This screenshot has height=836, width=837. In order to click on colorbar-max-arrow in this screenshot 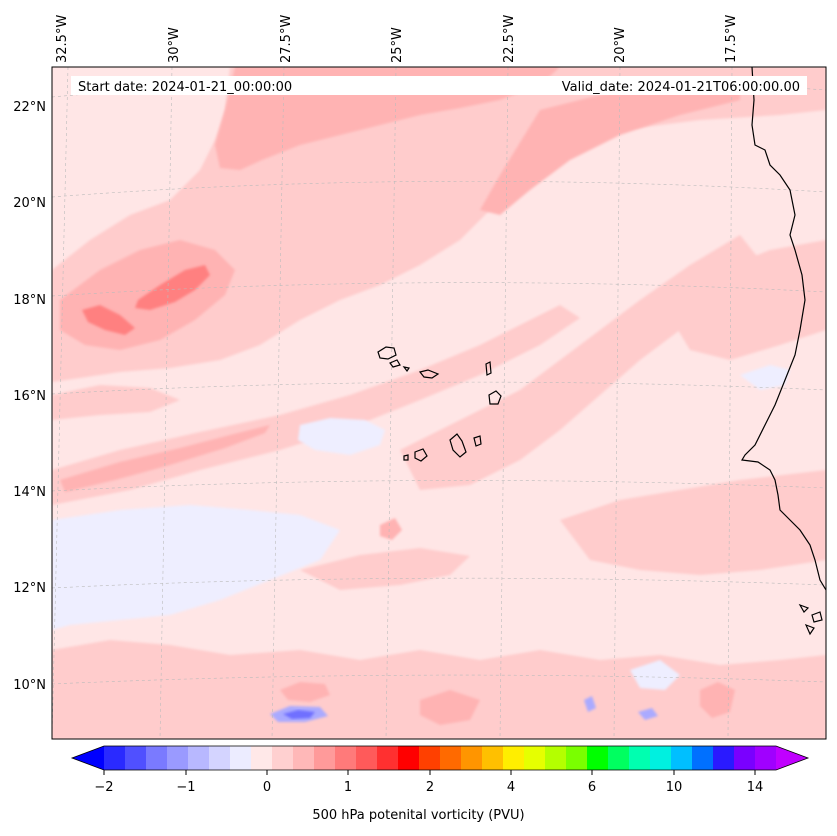, I will do `click(792, 758)`.